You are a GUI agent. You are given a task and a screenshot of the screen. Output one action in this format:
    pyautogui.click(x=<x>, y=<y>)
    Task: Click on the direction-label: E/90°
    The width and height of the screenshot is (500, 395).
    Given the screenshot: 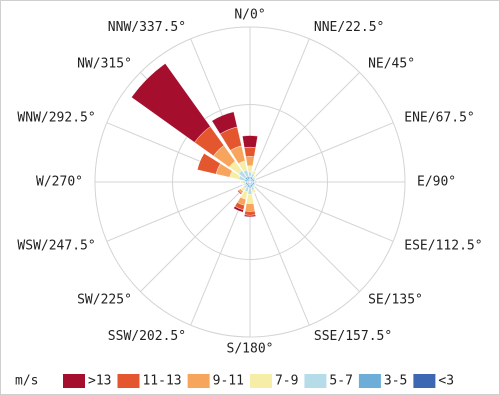 What is the action you would take?
    pyautogui.click(x=436, y=182)
    